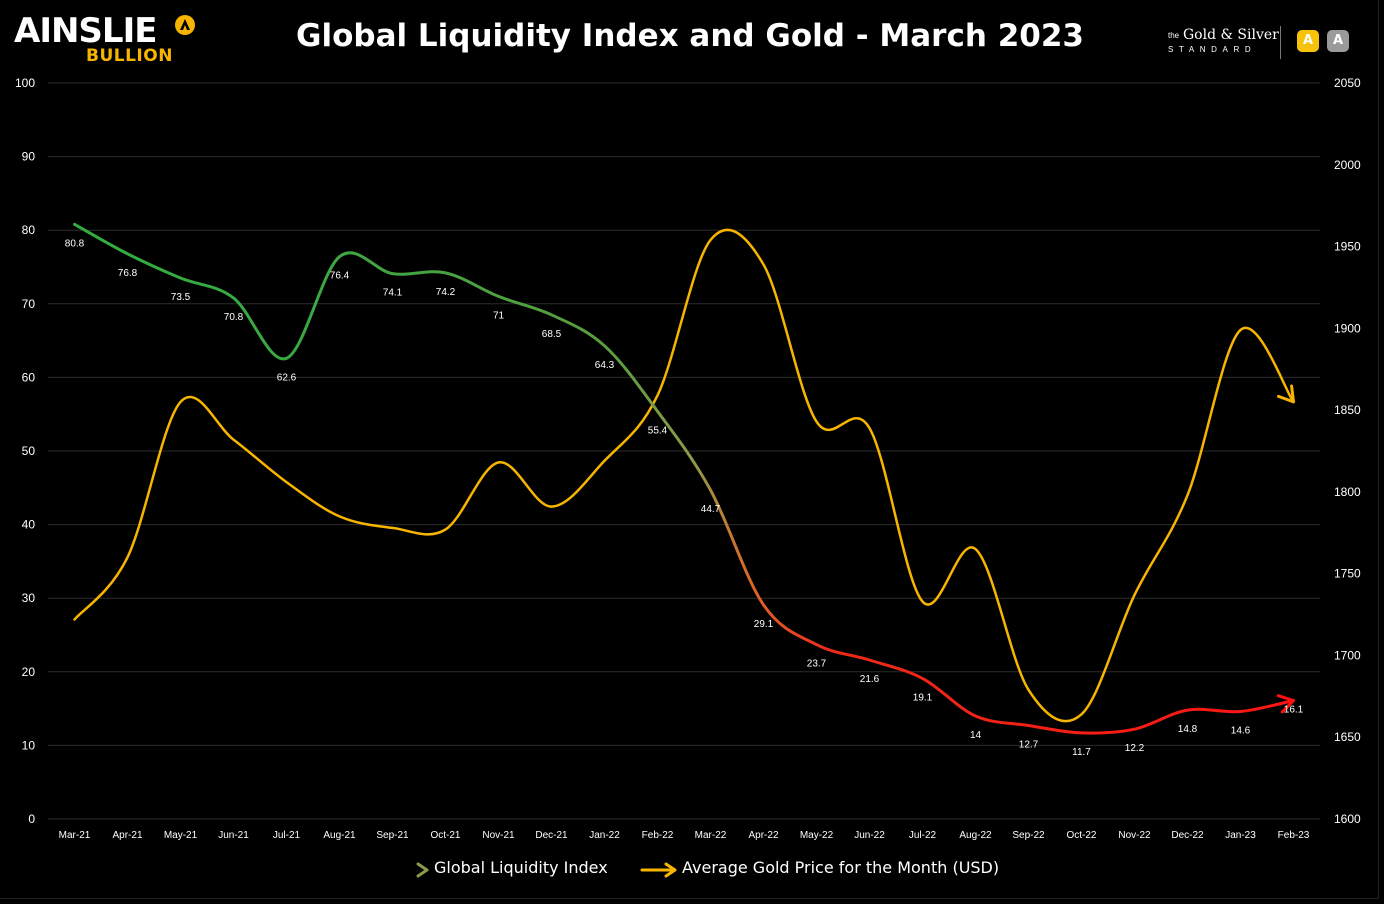  What do you see at coordinates (1347, 247) in the screenshot?
I see `right-tick-label: 1950` at bounding box center [1347, 247].